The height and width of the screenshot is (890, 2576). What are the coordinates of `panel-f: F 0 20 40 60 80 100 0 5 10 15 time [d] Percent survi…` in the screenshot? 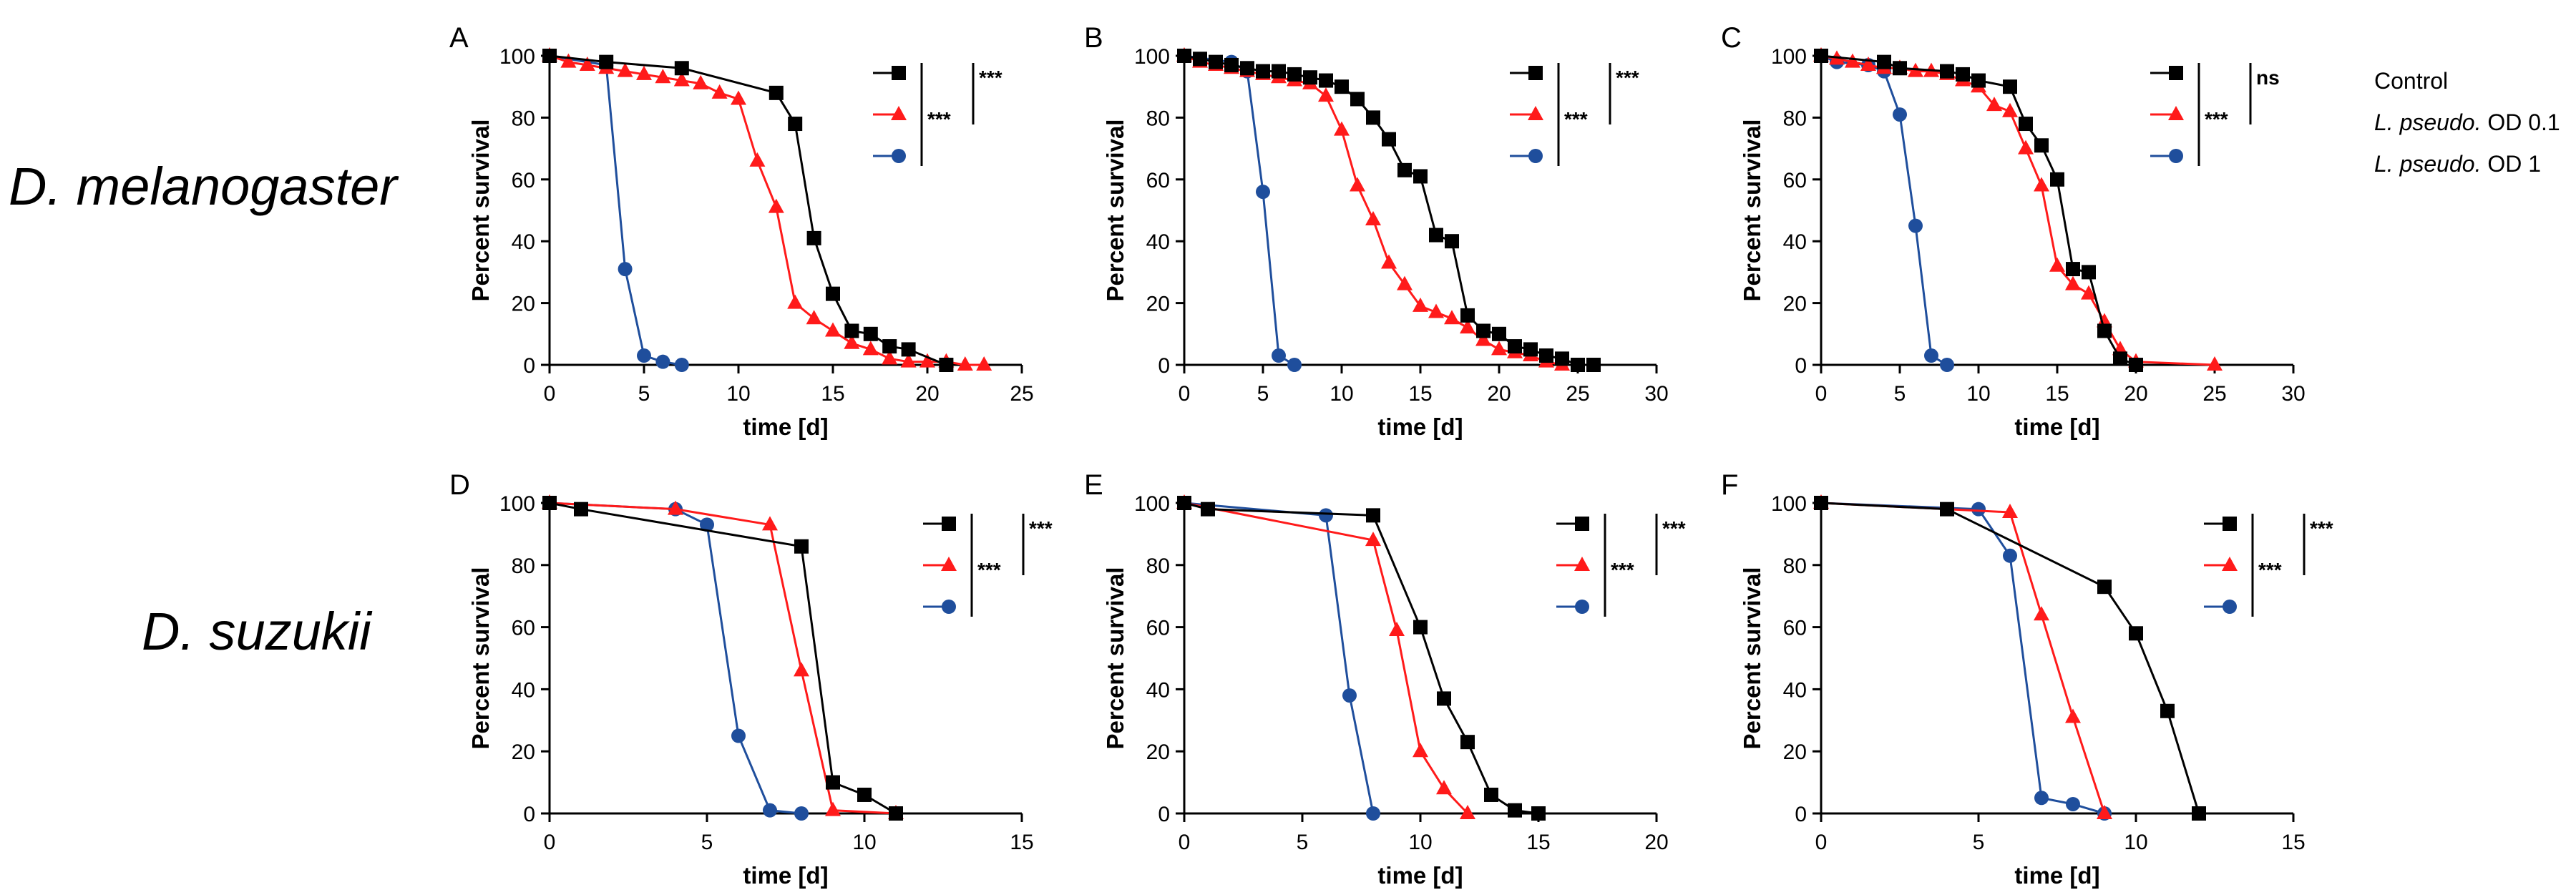 It's located at (2027, 679).